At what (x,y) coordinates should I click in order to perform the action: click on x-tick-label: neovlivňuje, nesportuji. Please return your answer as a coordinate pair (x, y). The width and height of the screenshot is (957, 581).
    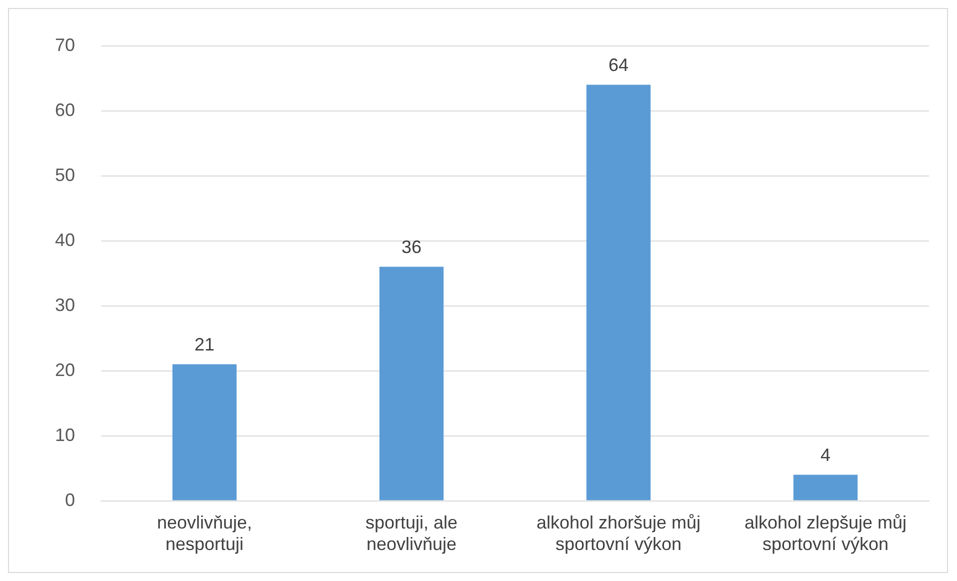
    Looking at the image, I should click on (204, 533).